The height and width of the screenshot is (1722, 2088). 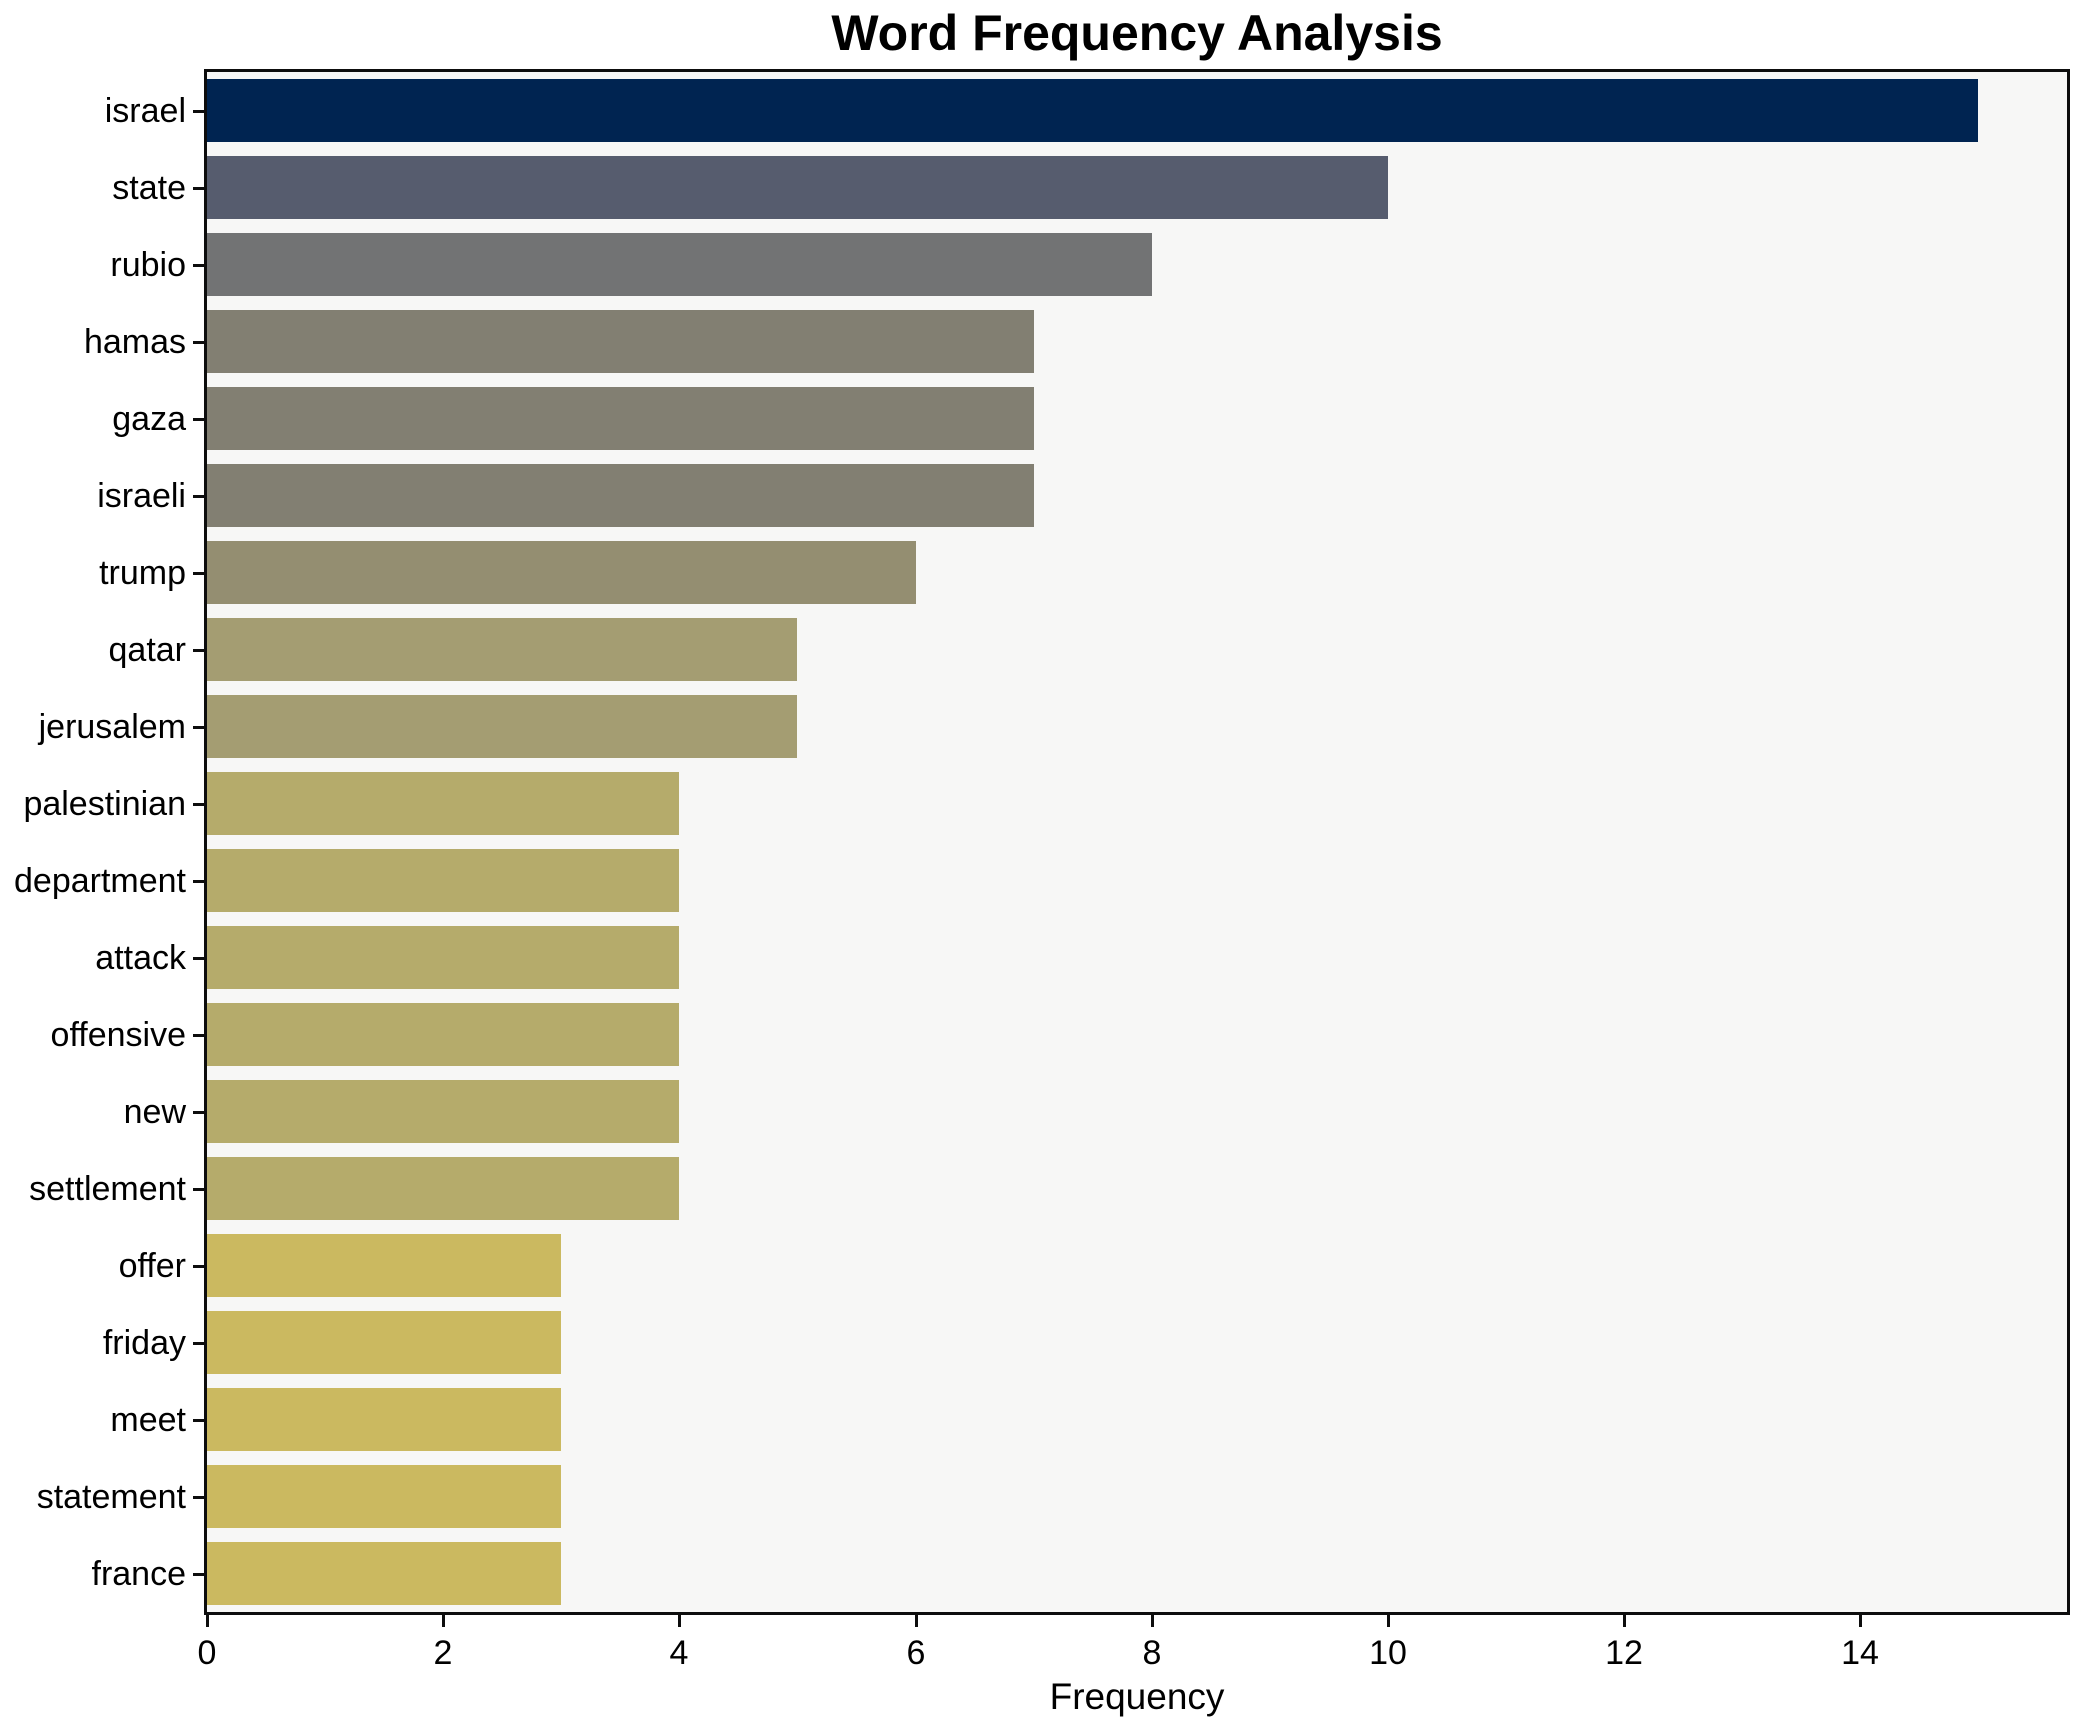 What do you see at coordinates (140, 958) in the screenshot?
I see `y-tick-label-attack: attack` at bounding box center [140, 958].